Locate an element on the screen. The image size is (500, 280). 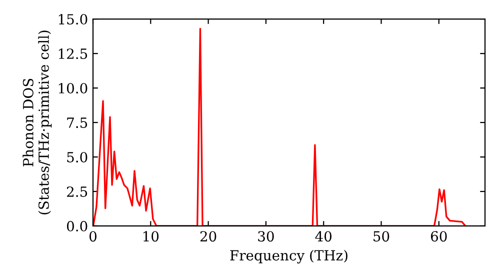
x-tick-label: 30 is located at coordinates (266, 236).